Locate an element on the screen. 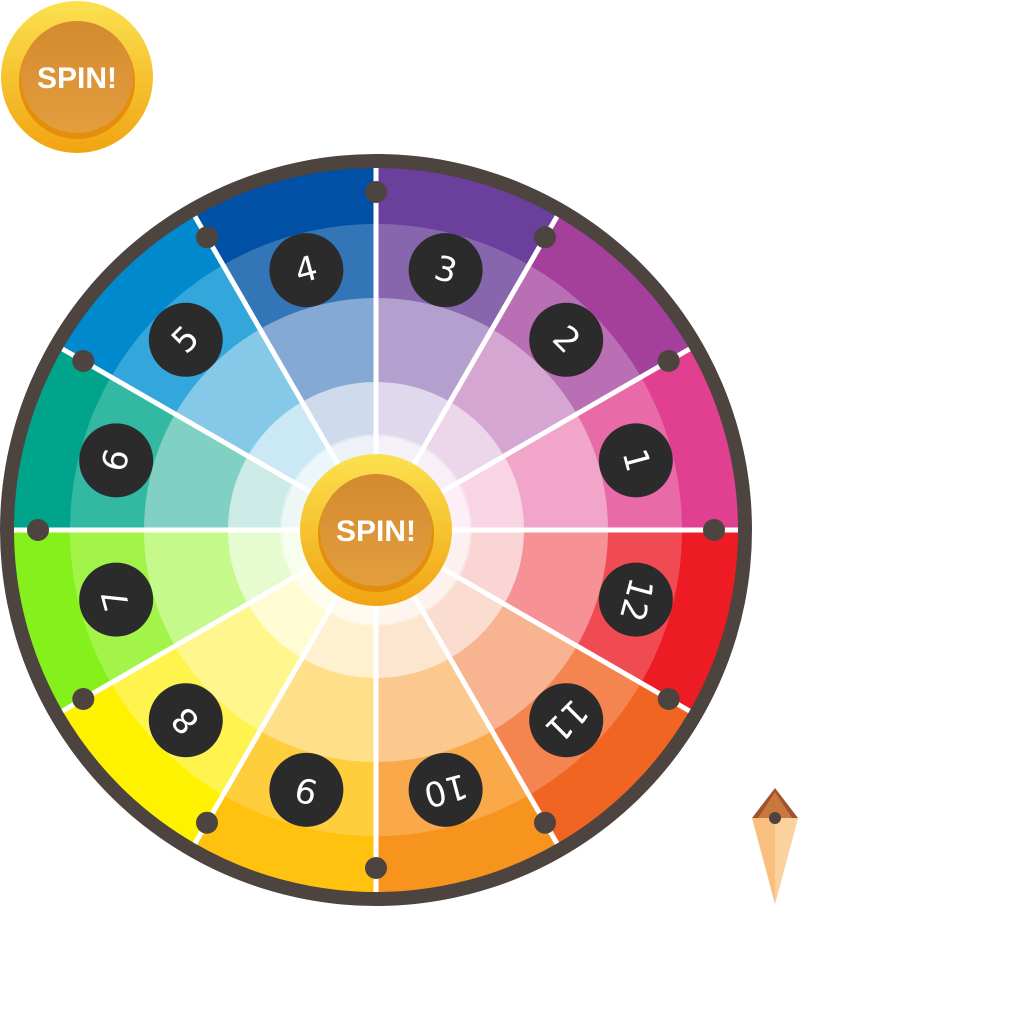 The image size is (1024, 1024). number-badge-3: 3 is located at coordinates (445, 270).